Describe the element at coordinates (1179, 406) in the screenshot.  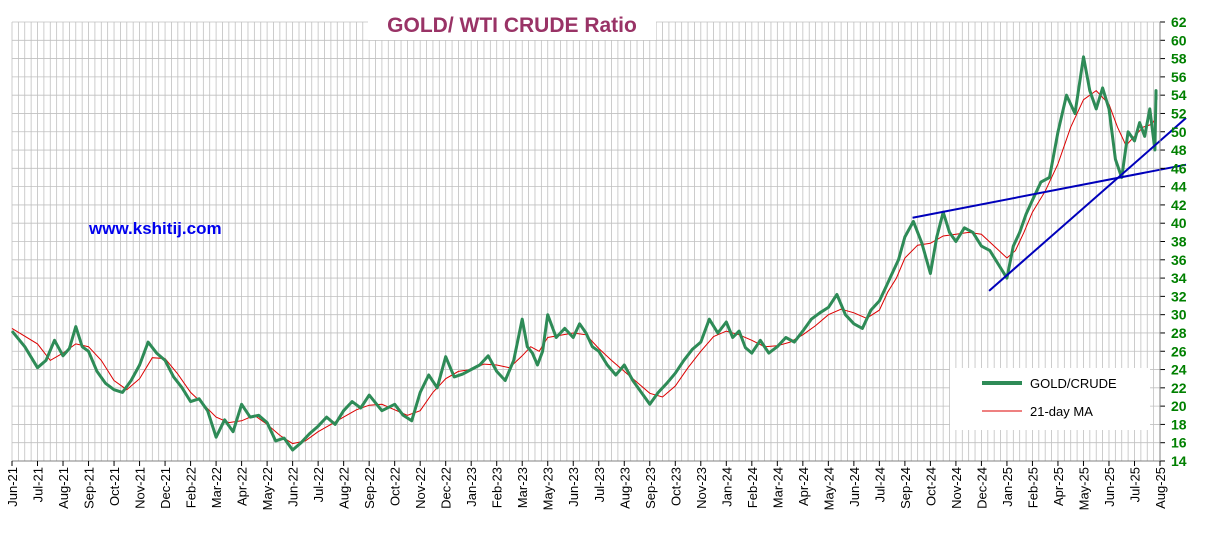
I see `y-tick-label: 20` at that location.